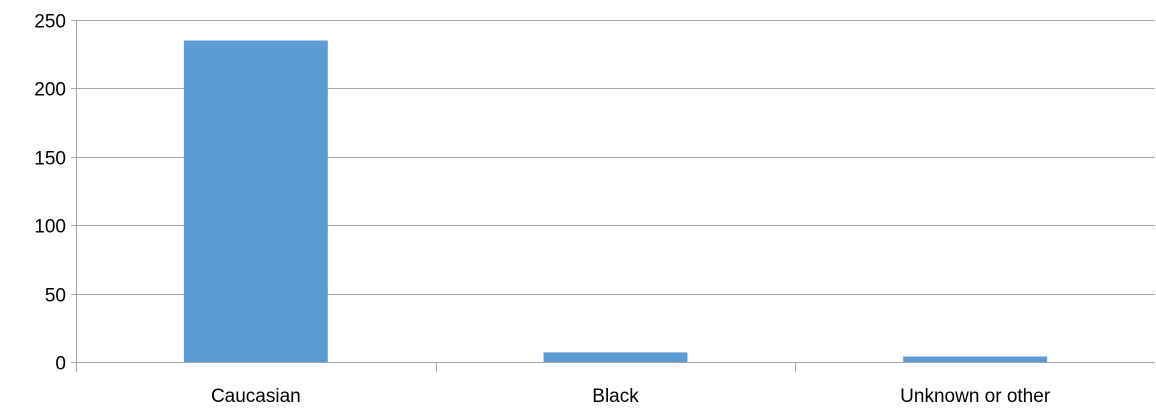 The width and height of the screenshot is (1156, 415). Describe the element at coordinates (255, 201) in the screenshot. I see `bar-caucasian` at that location.